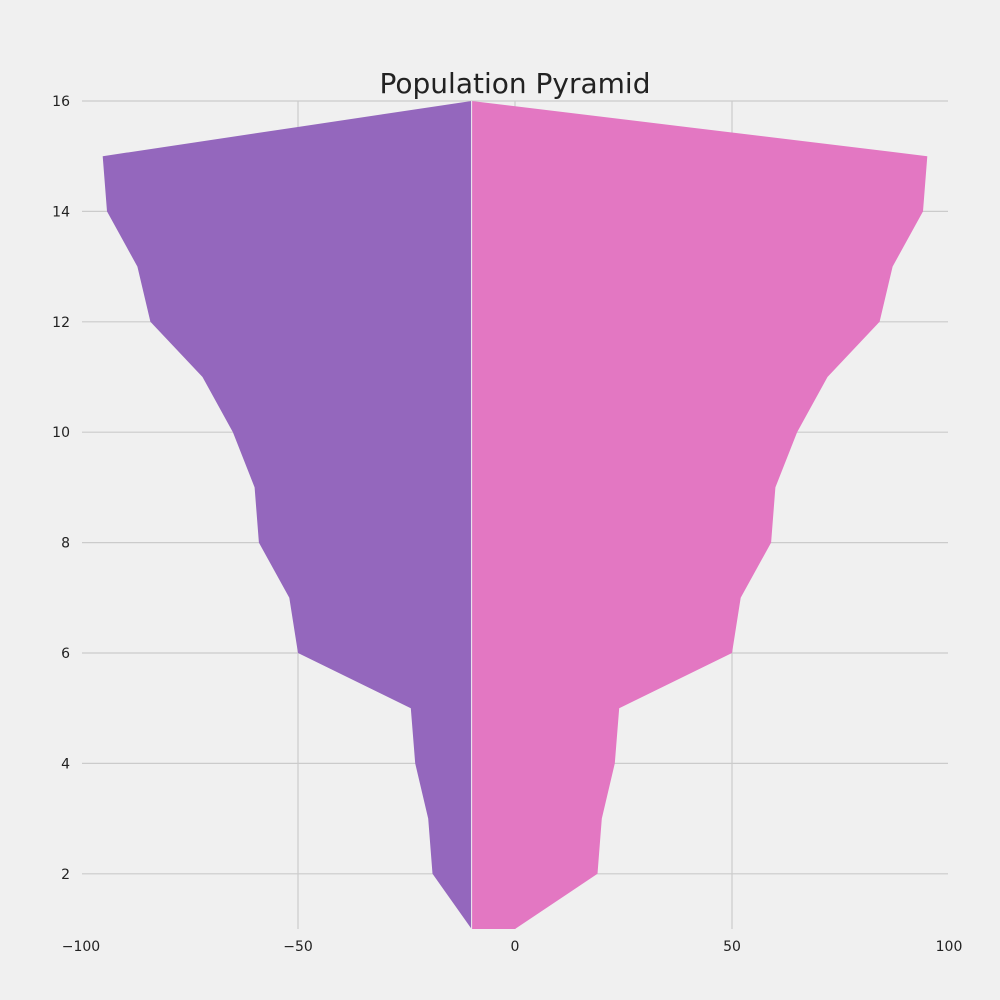  I want to click on y-tick-label: 4, so click(65, 764).